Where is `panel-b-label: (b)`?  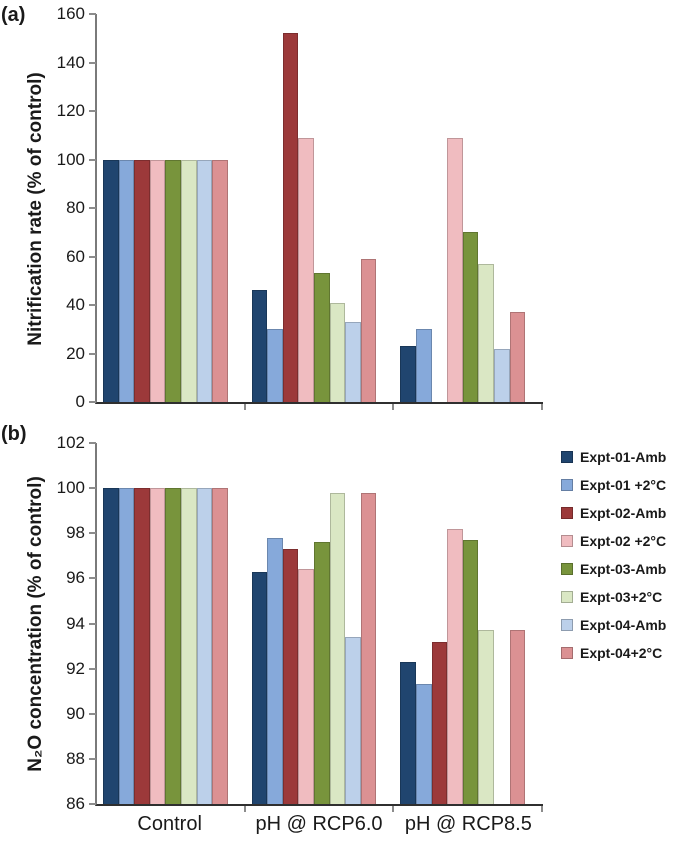 panel-b-label: (b) is located at coordinates (14, 434).